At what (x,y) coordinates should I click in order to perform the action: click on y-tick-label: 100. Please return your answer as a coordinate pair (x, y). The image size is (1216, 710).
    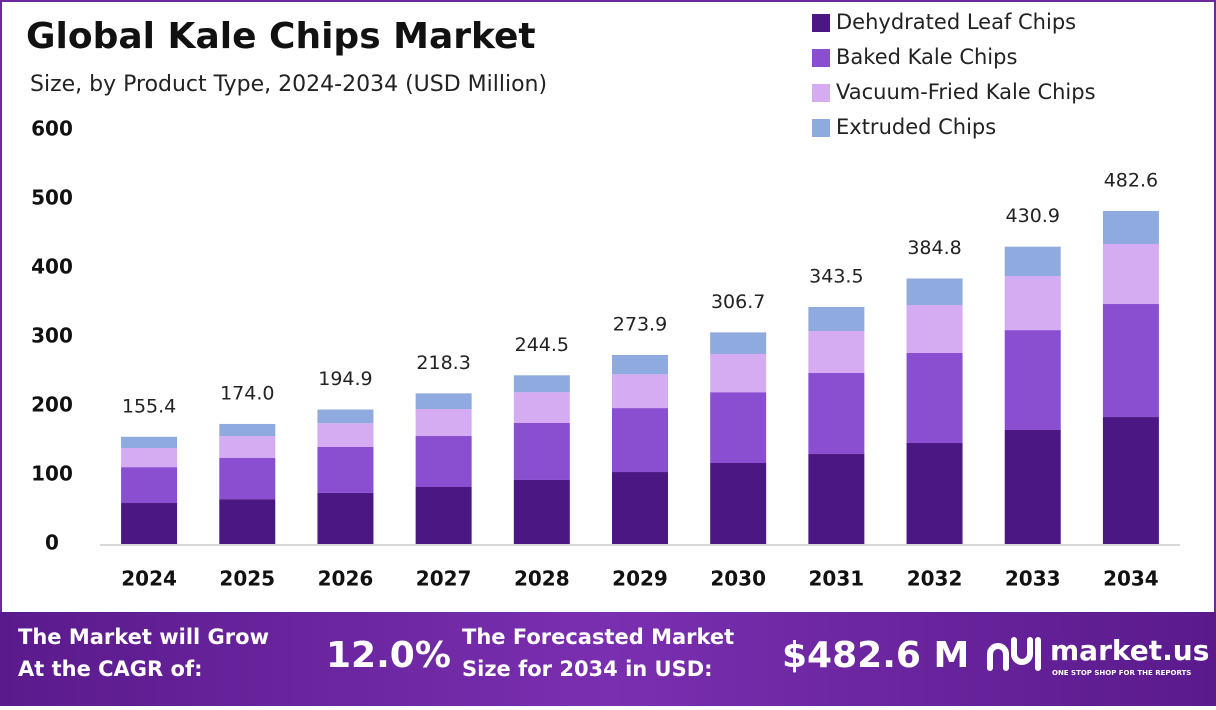
    Looking at the image, I should click on (52, 474).